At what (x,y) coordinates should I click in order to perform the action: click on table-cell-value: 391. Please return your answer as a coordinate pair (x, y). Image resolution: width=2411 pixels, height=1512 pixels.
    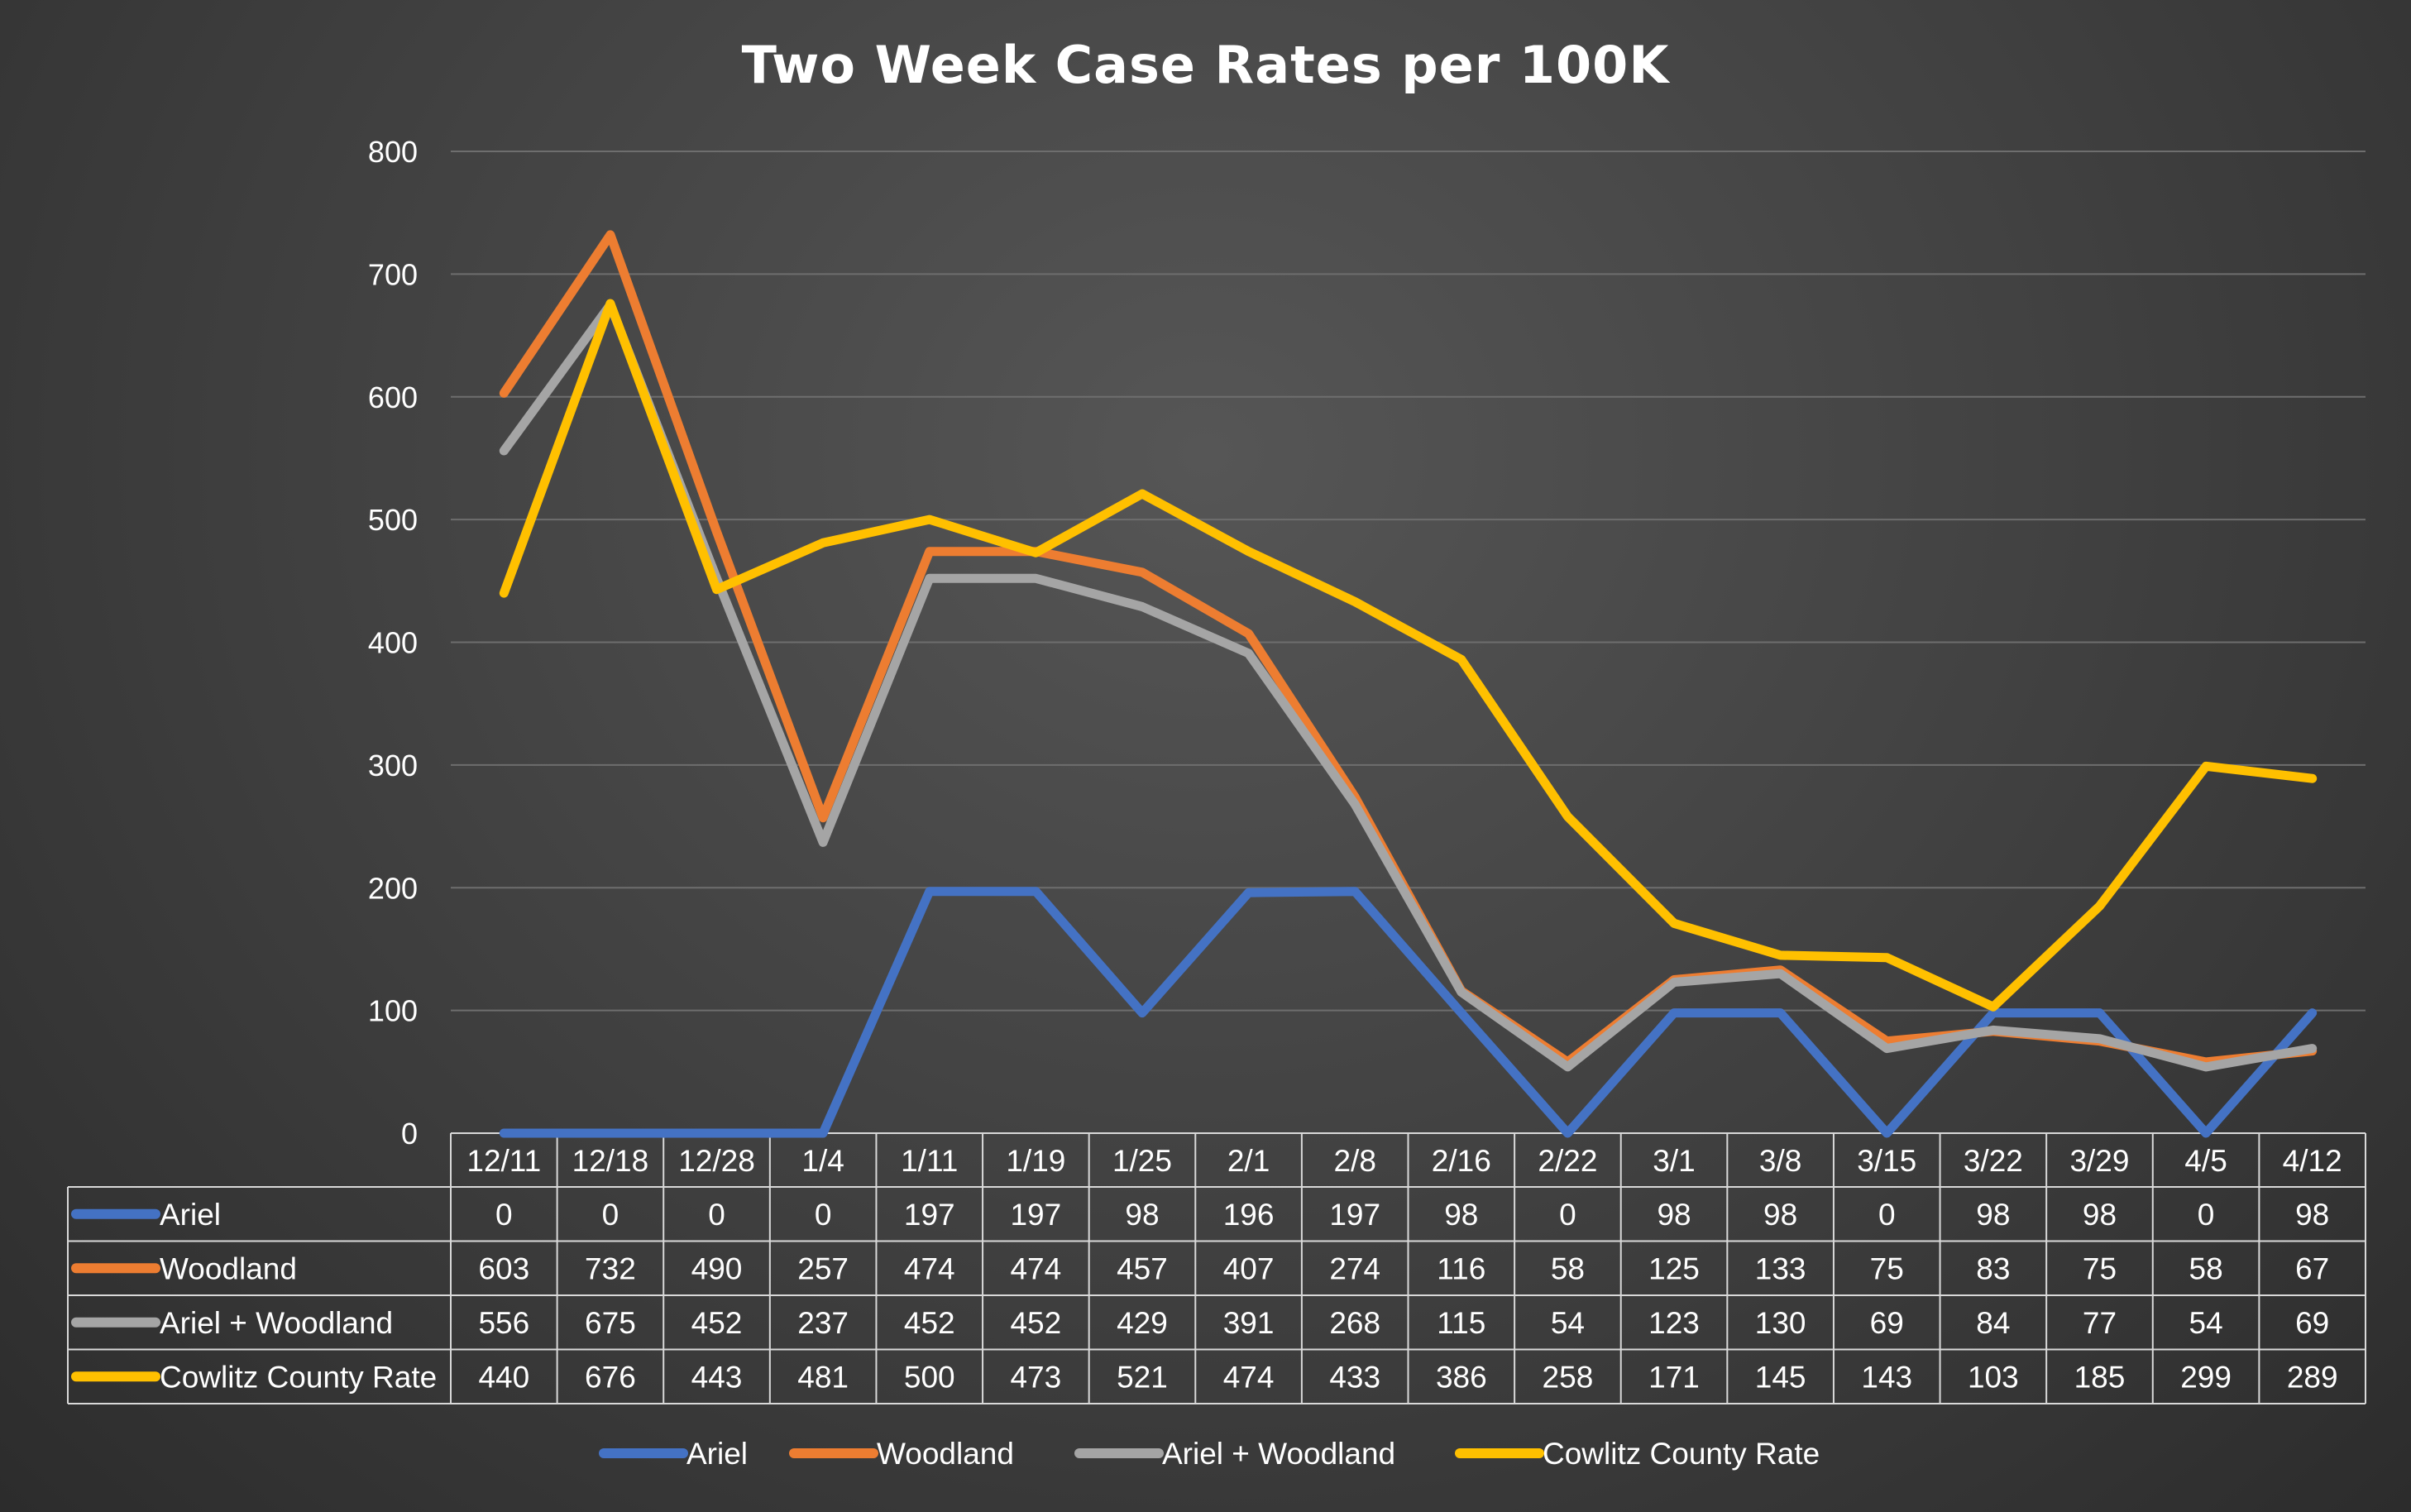
    Looking at the image, I should click on (1249, 1323).